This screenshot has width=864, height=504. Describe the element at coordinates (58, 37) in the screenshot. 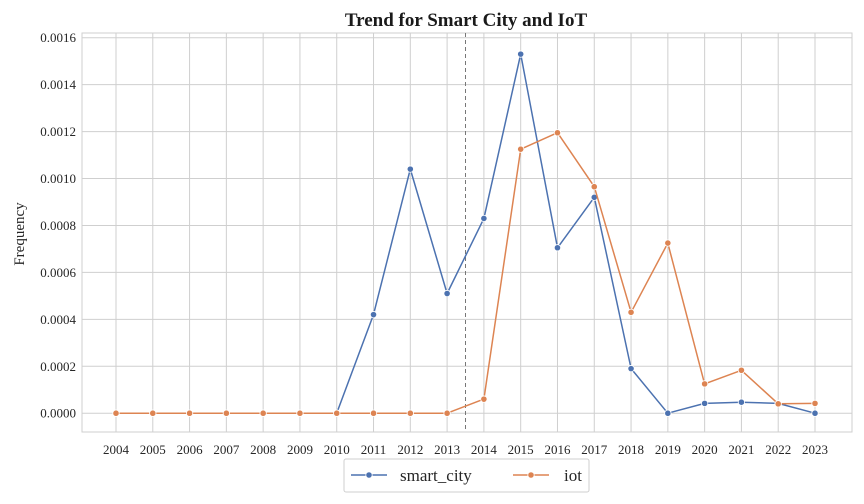

I see `y-tick-label: 0.0016` at that location.